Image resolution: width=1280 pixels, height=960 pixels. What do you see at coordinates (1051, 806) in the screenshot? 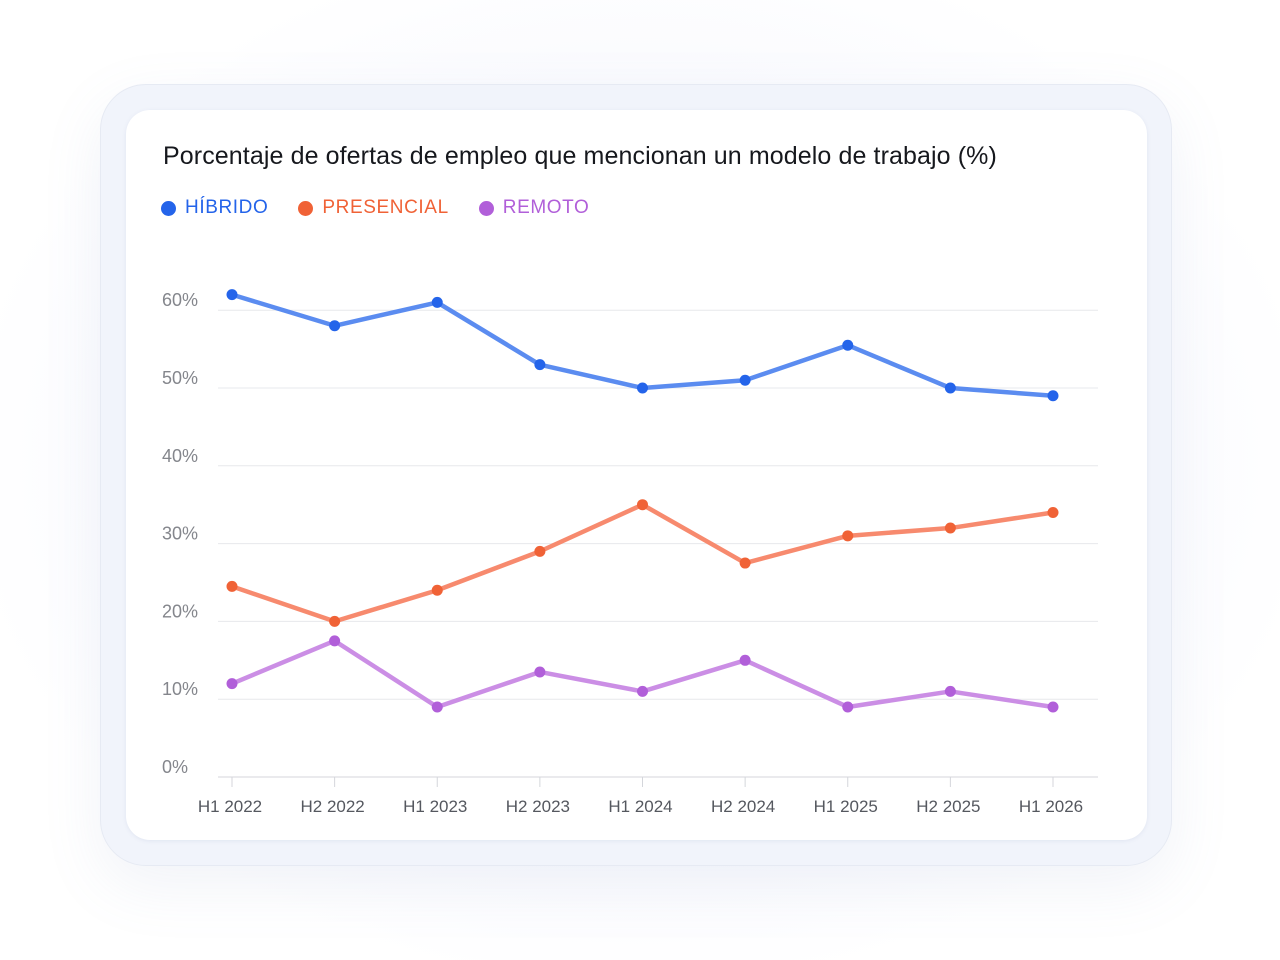
I see `x-tick-label-8: H1 2026` at bounding box center [1051, 806].